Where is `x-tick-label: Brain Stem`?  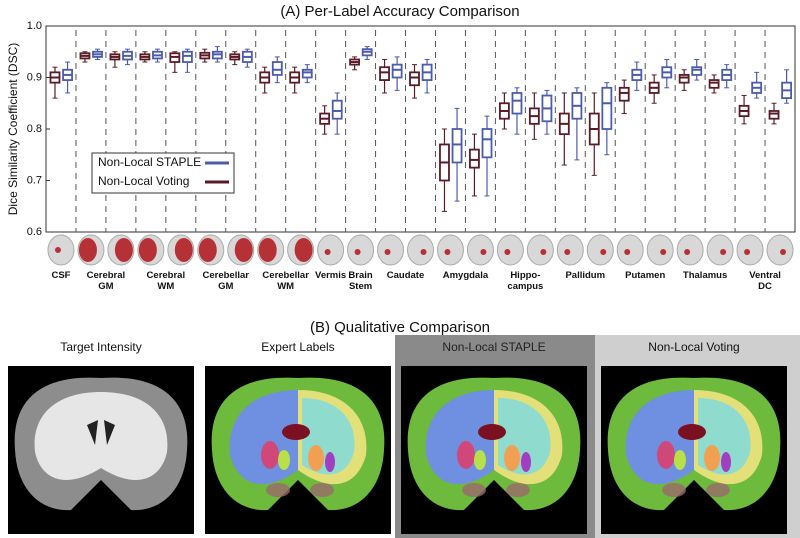
x-tick-label: Brain Stem is located at coordinates (360, 281).